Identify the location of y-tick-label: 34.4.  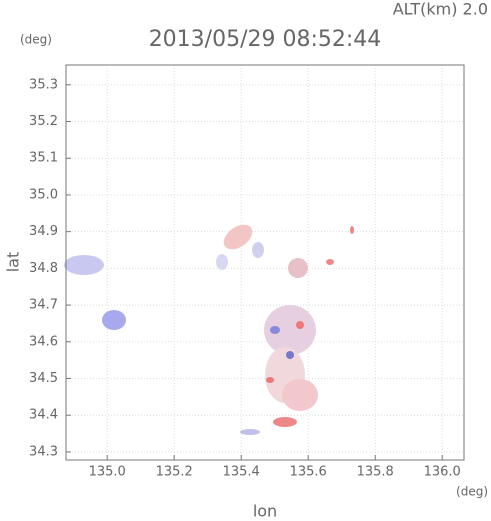
(43, 415).